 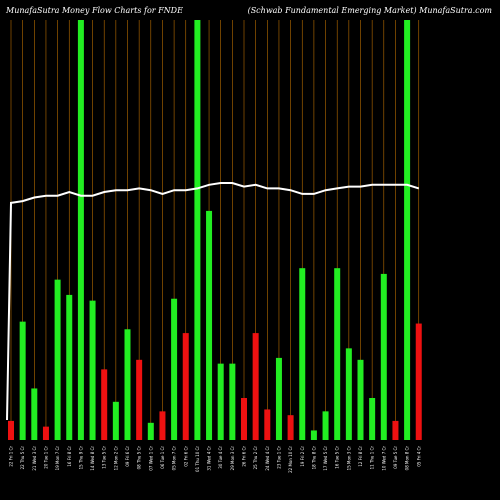 I want to click on x-tick-label: 14 Wed 8 Cr, so click(x=92, y=458).